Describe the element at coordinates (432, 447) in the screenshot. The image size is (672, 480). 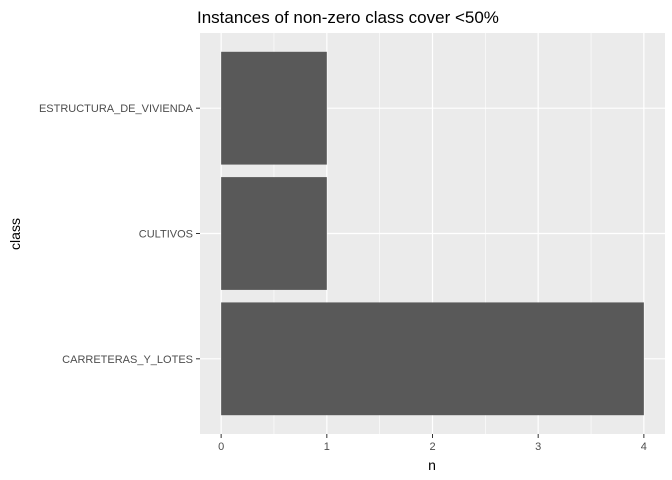
I see `x-tick-label: 2` at that location.